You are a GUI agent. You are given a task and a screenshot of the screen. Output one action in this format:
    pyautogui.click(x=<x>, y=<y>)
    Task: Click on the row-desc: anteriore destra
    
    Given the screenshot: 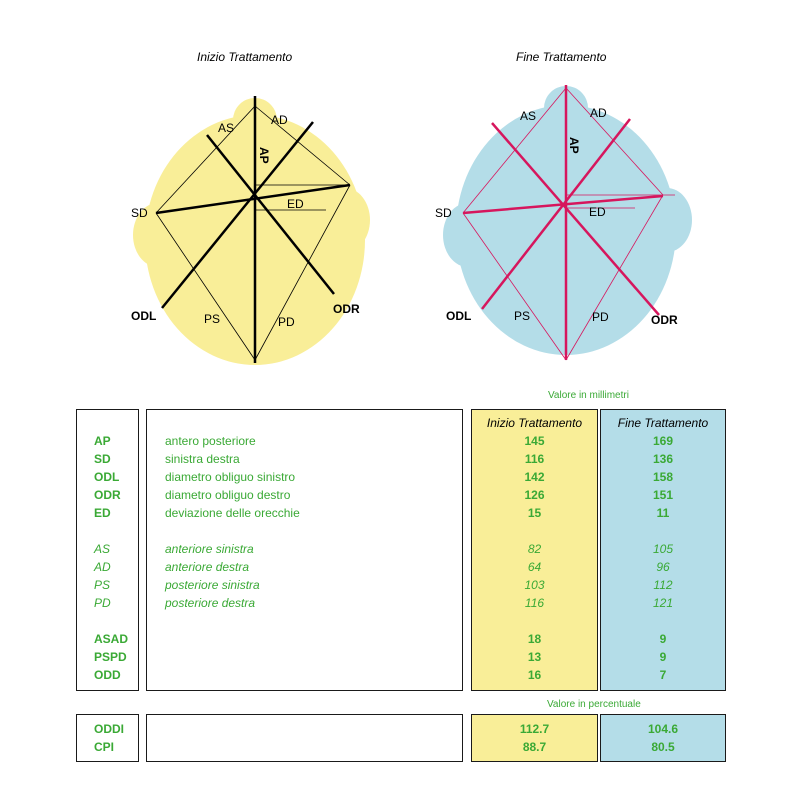 What is the action you would take?
    pyautogui.click(x=207, y=567)
    